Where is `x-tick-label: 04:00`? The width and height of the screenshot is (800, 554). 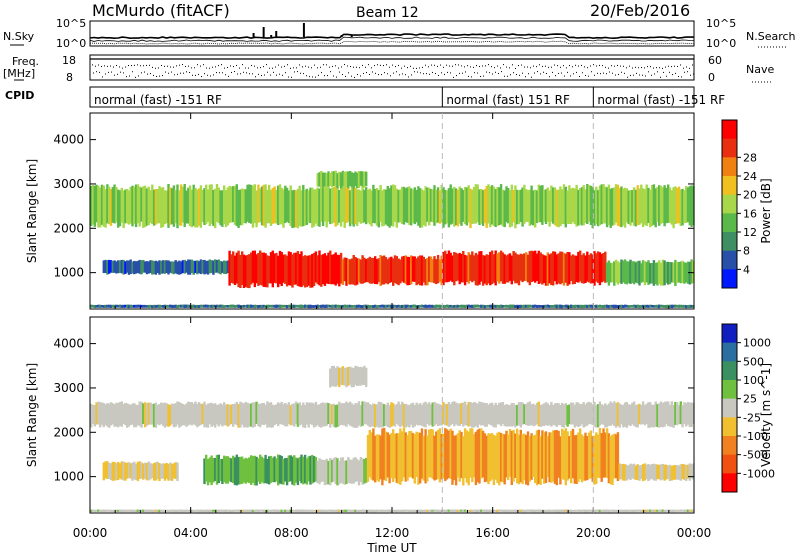 x-tick-label: 04:00 is located at coordinates (190, 533).